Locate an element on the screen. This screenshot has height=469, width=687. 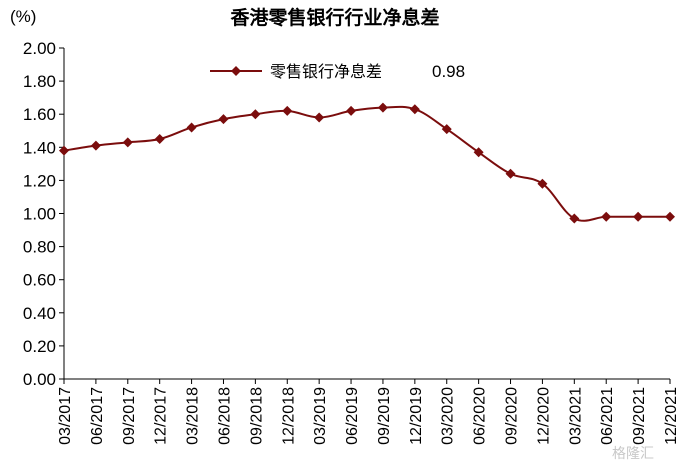
y-tick-label: 1.80 is located at coordinates (39, 81).